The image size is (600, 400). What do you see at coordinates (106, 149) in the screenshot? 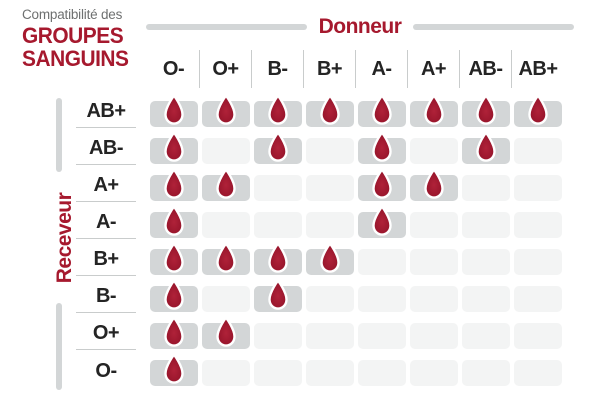
I see `row-label-ab-: AB-` at bounding box center [106, 149].